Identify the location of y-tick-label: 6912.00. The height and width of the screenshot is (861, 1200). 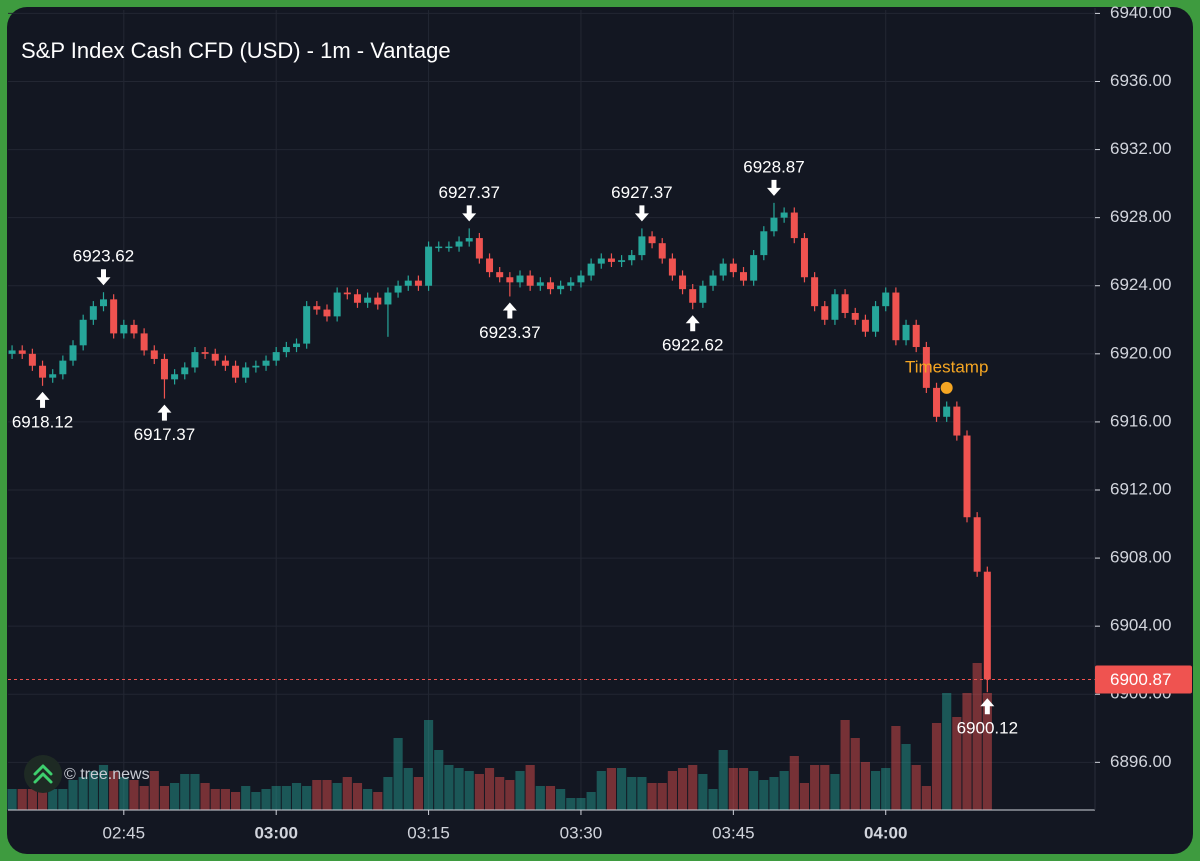
(1140, 488).